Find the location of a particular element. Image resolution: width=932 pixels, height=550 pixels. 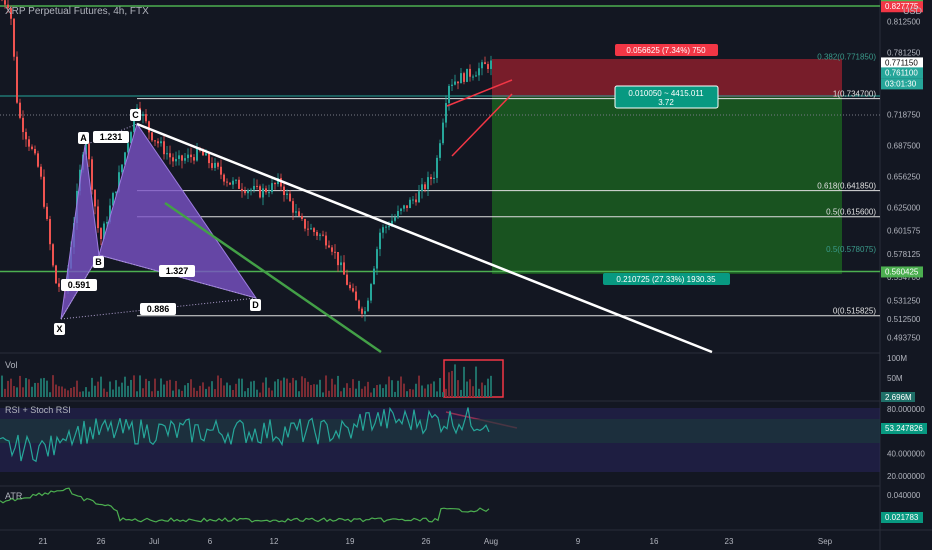

target-label-badge is located at coordinates (666, 279).